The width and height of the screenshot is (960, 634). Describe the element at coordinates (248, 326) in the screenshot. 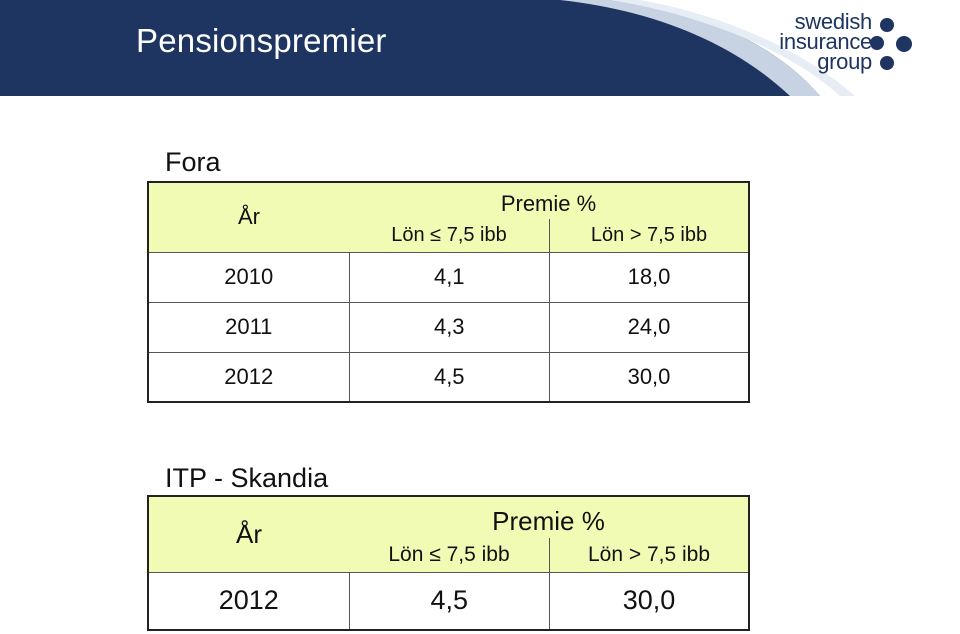

I see `year-cell: 2011` at that location.